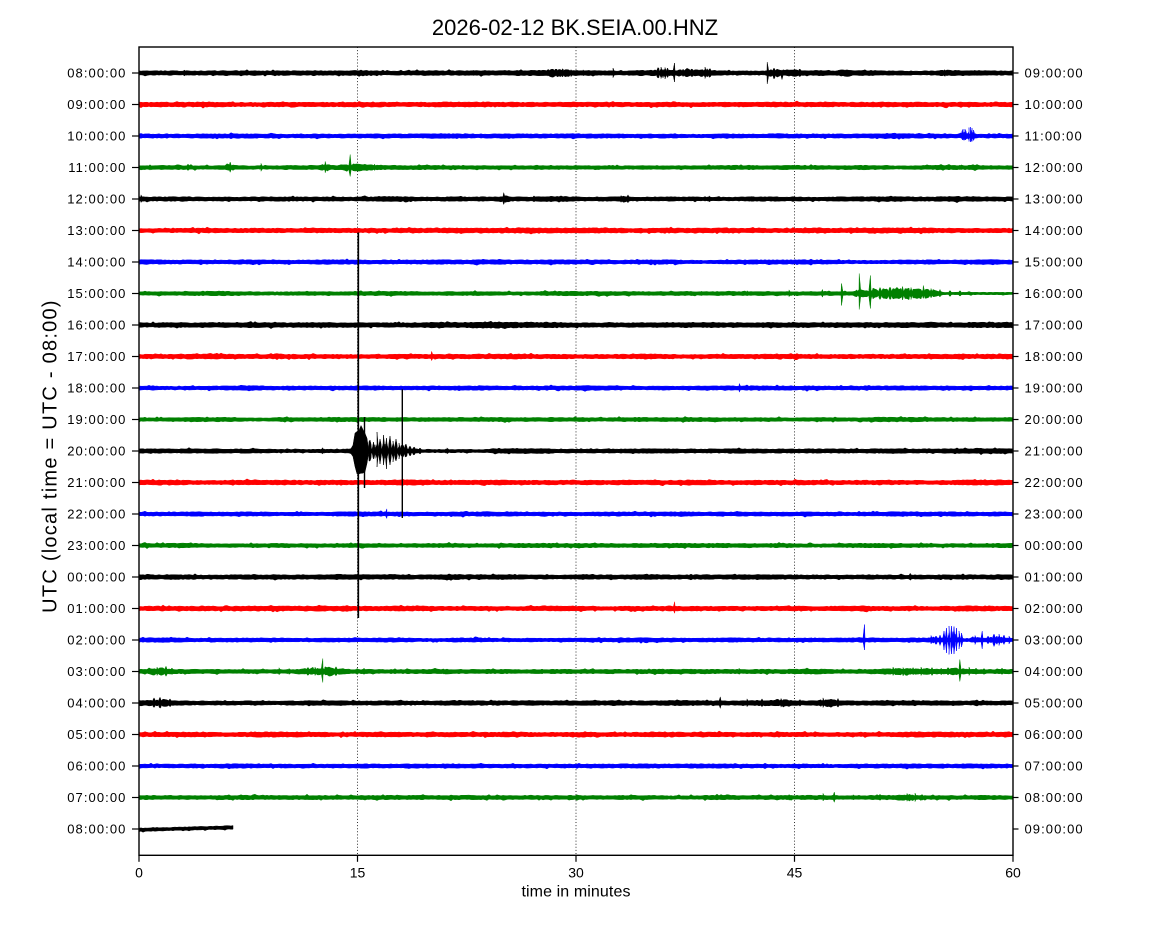 The width and height of the screenshot is (1150, 950). Describe the element at coordinates (139, 873) in the screenshot. I see `svg-text: 0` at that location.